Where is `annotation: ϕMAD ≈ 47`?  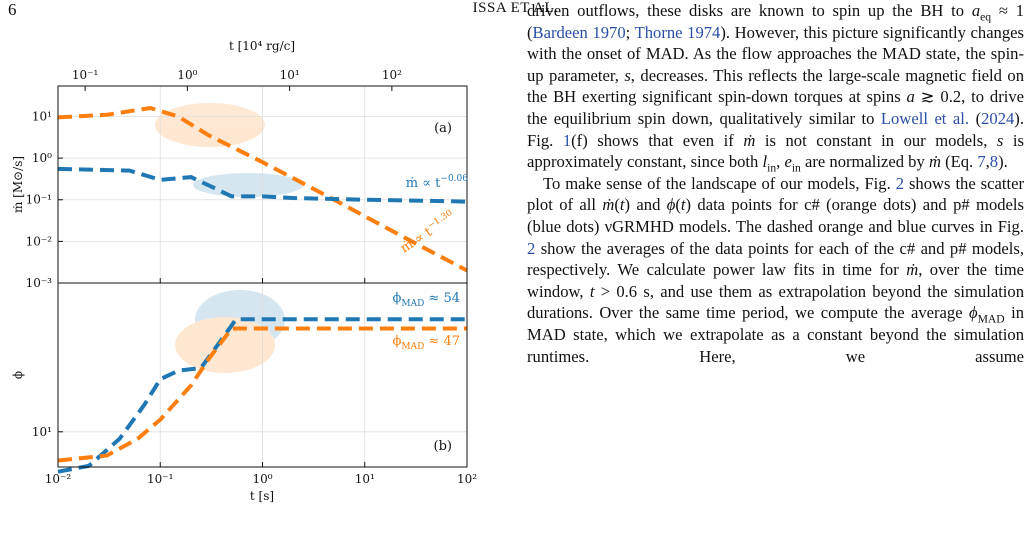
annotation: ϕMAD ≈ 47 is located at coordinates (426, 343).